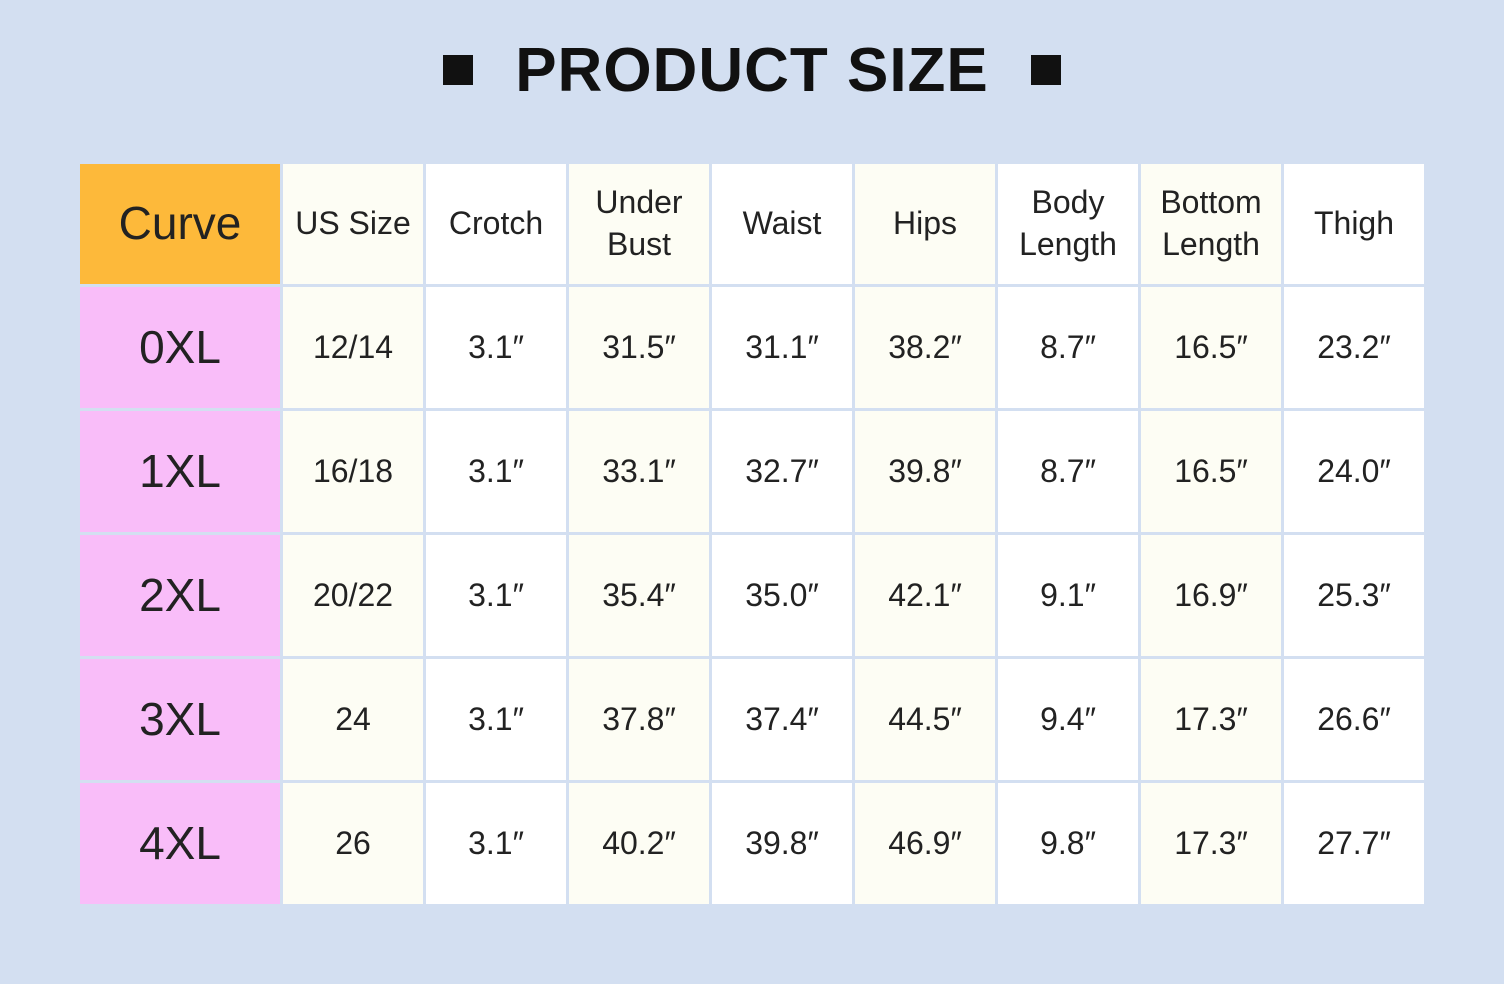 The height and width of the screenshot is (984, 1504). I want to click on table-cell: 35.4″, so click(639, 595).